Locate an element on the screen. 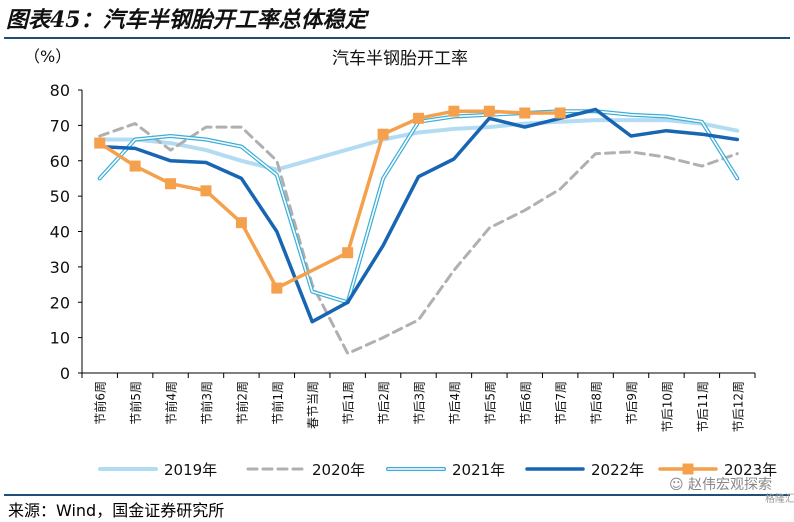  wechat-icon: ☺ is located at coordinates (676, 485).